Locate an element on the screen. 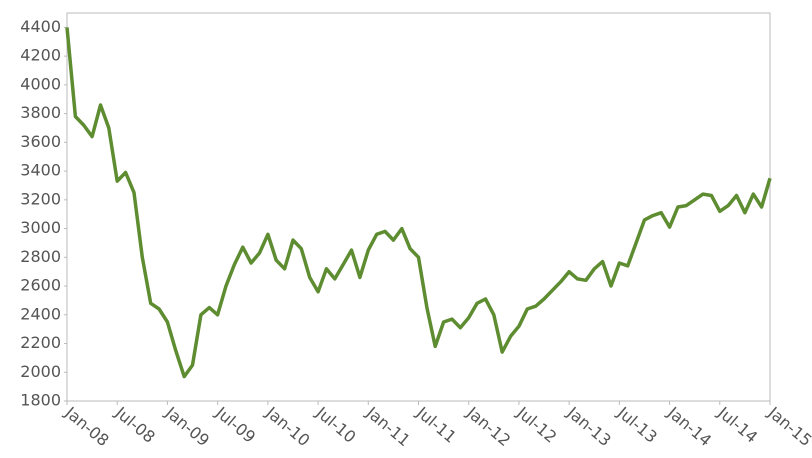  x-tick-label: Jan-14 is located at coordinates (689, 426).